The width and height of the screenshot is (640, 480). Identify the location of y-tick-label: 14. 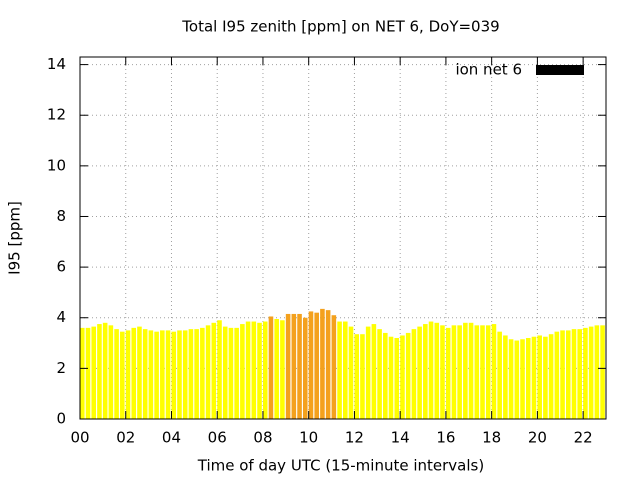
(56, 64).